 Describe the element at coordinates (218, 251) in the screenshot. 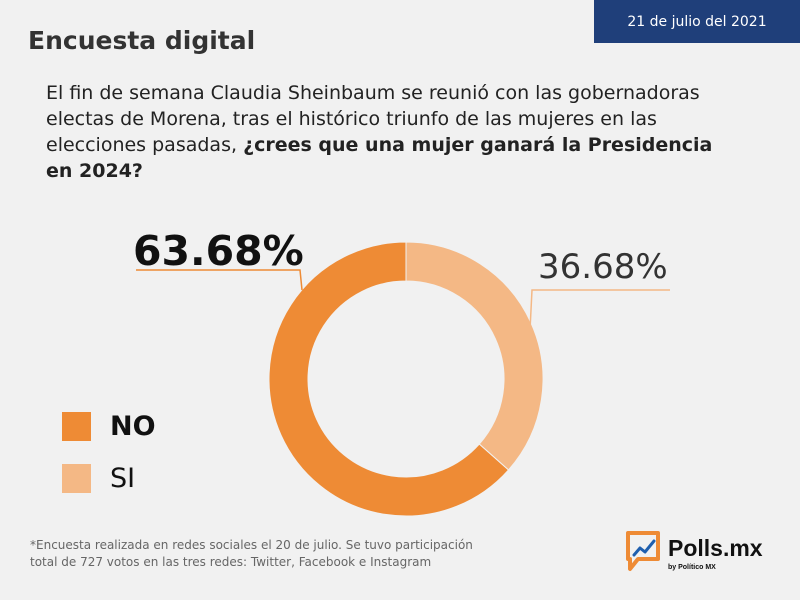

I see `data-label-no: 63.68%` at that location.